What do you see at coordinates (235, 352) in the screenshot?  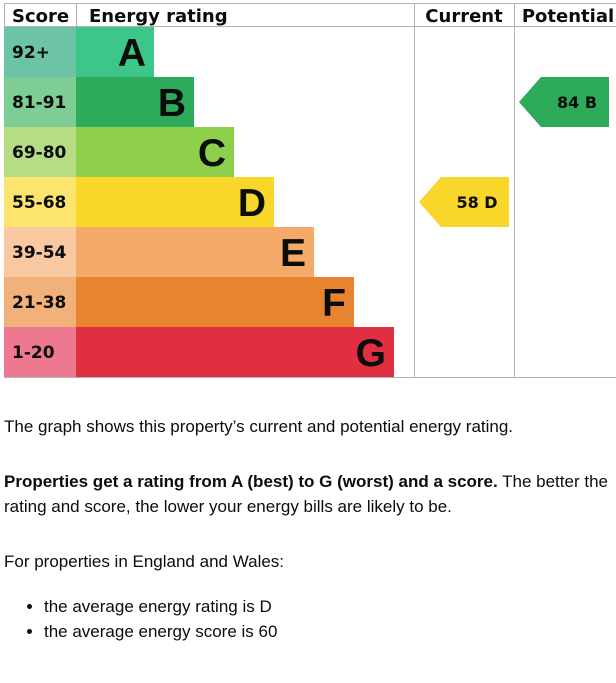 I see `band-bar-g` at bounding box center [235, 352].